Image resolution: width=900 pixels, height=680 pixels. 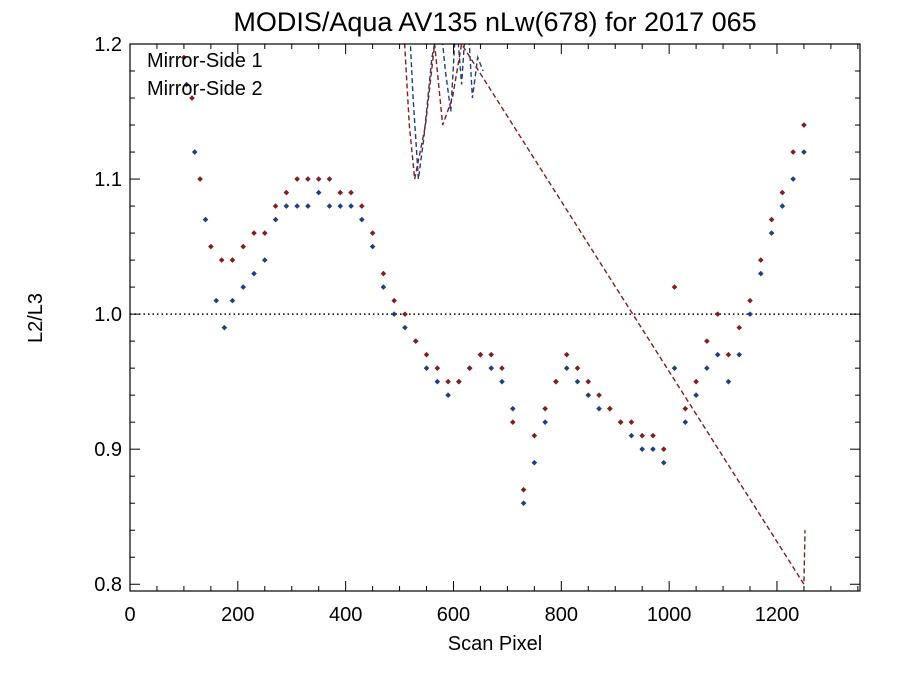 I want to click on x-tick-label: 0, so click(x=129, y=615).